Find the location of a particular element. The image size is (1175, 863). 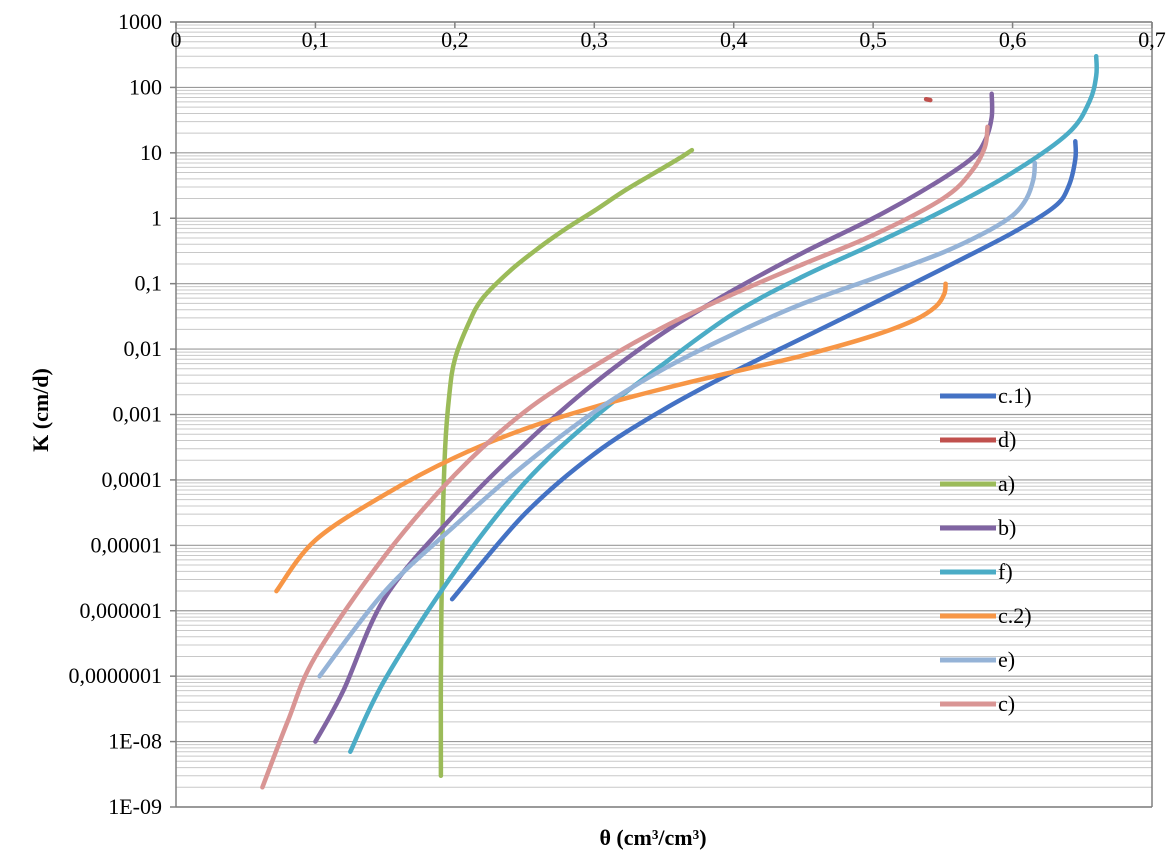

legend-label: d) is located at coordinates (1007, 439).